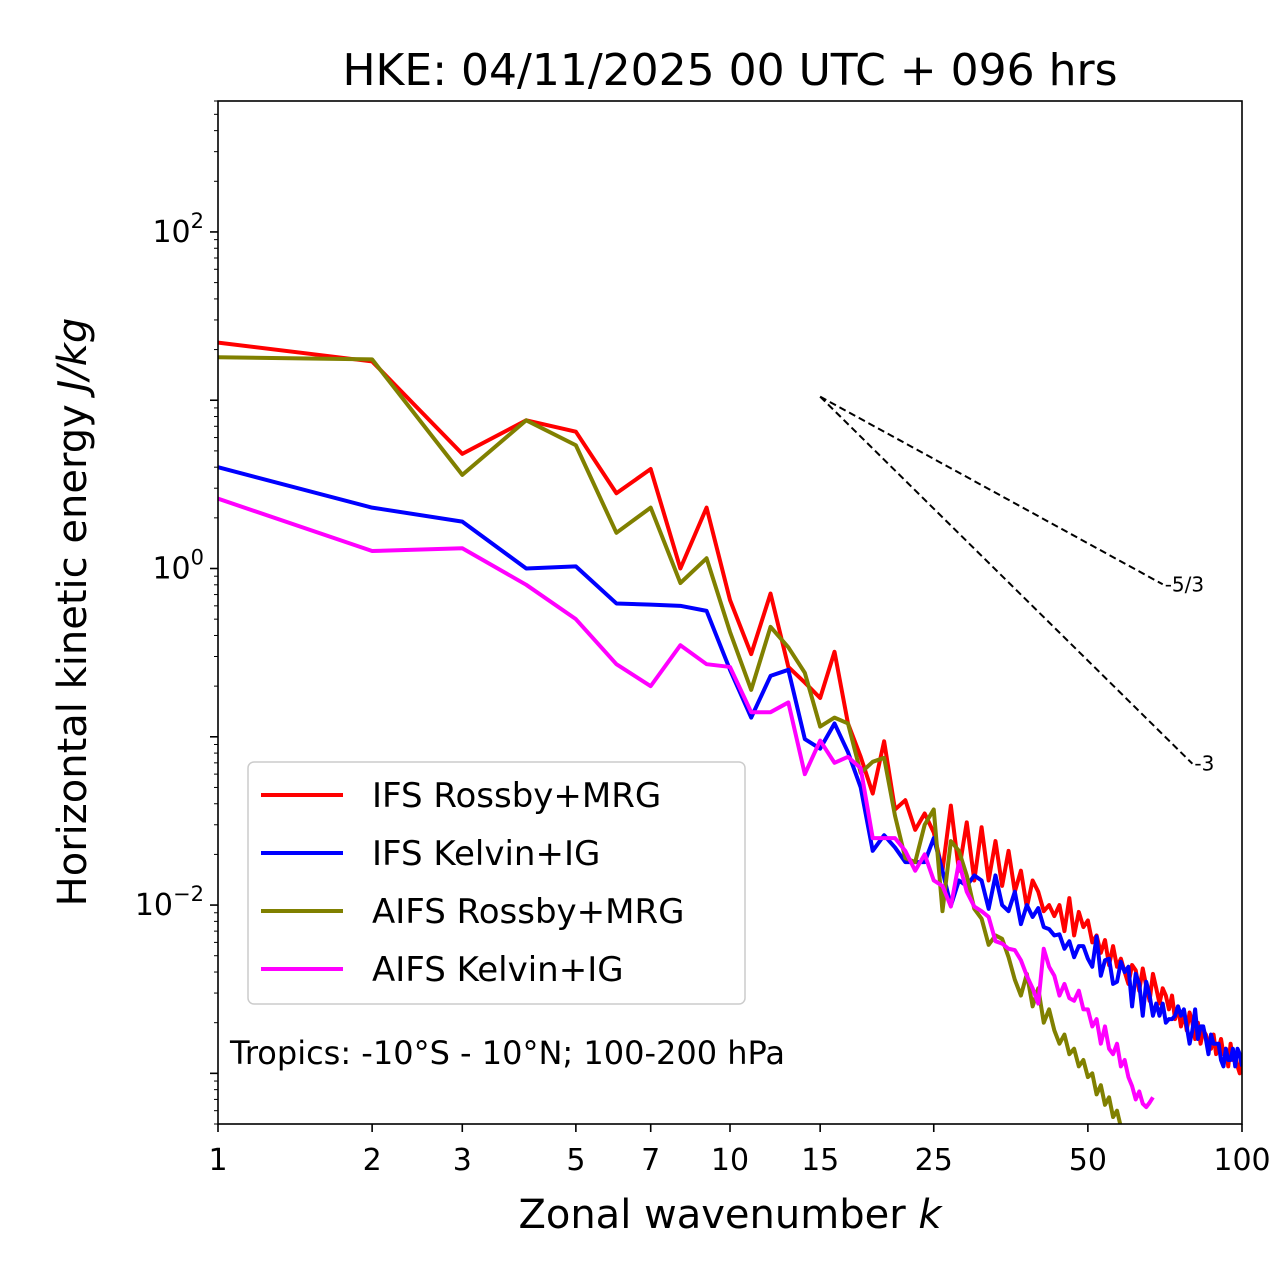  What do you see at coordinates (650, 1160) in the screenshot?
I see `x-tick-label: 7` at bounding box center [650, 1160].